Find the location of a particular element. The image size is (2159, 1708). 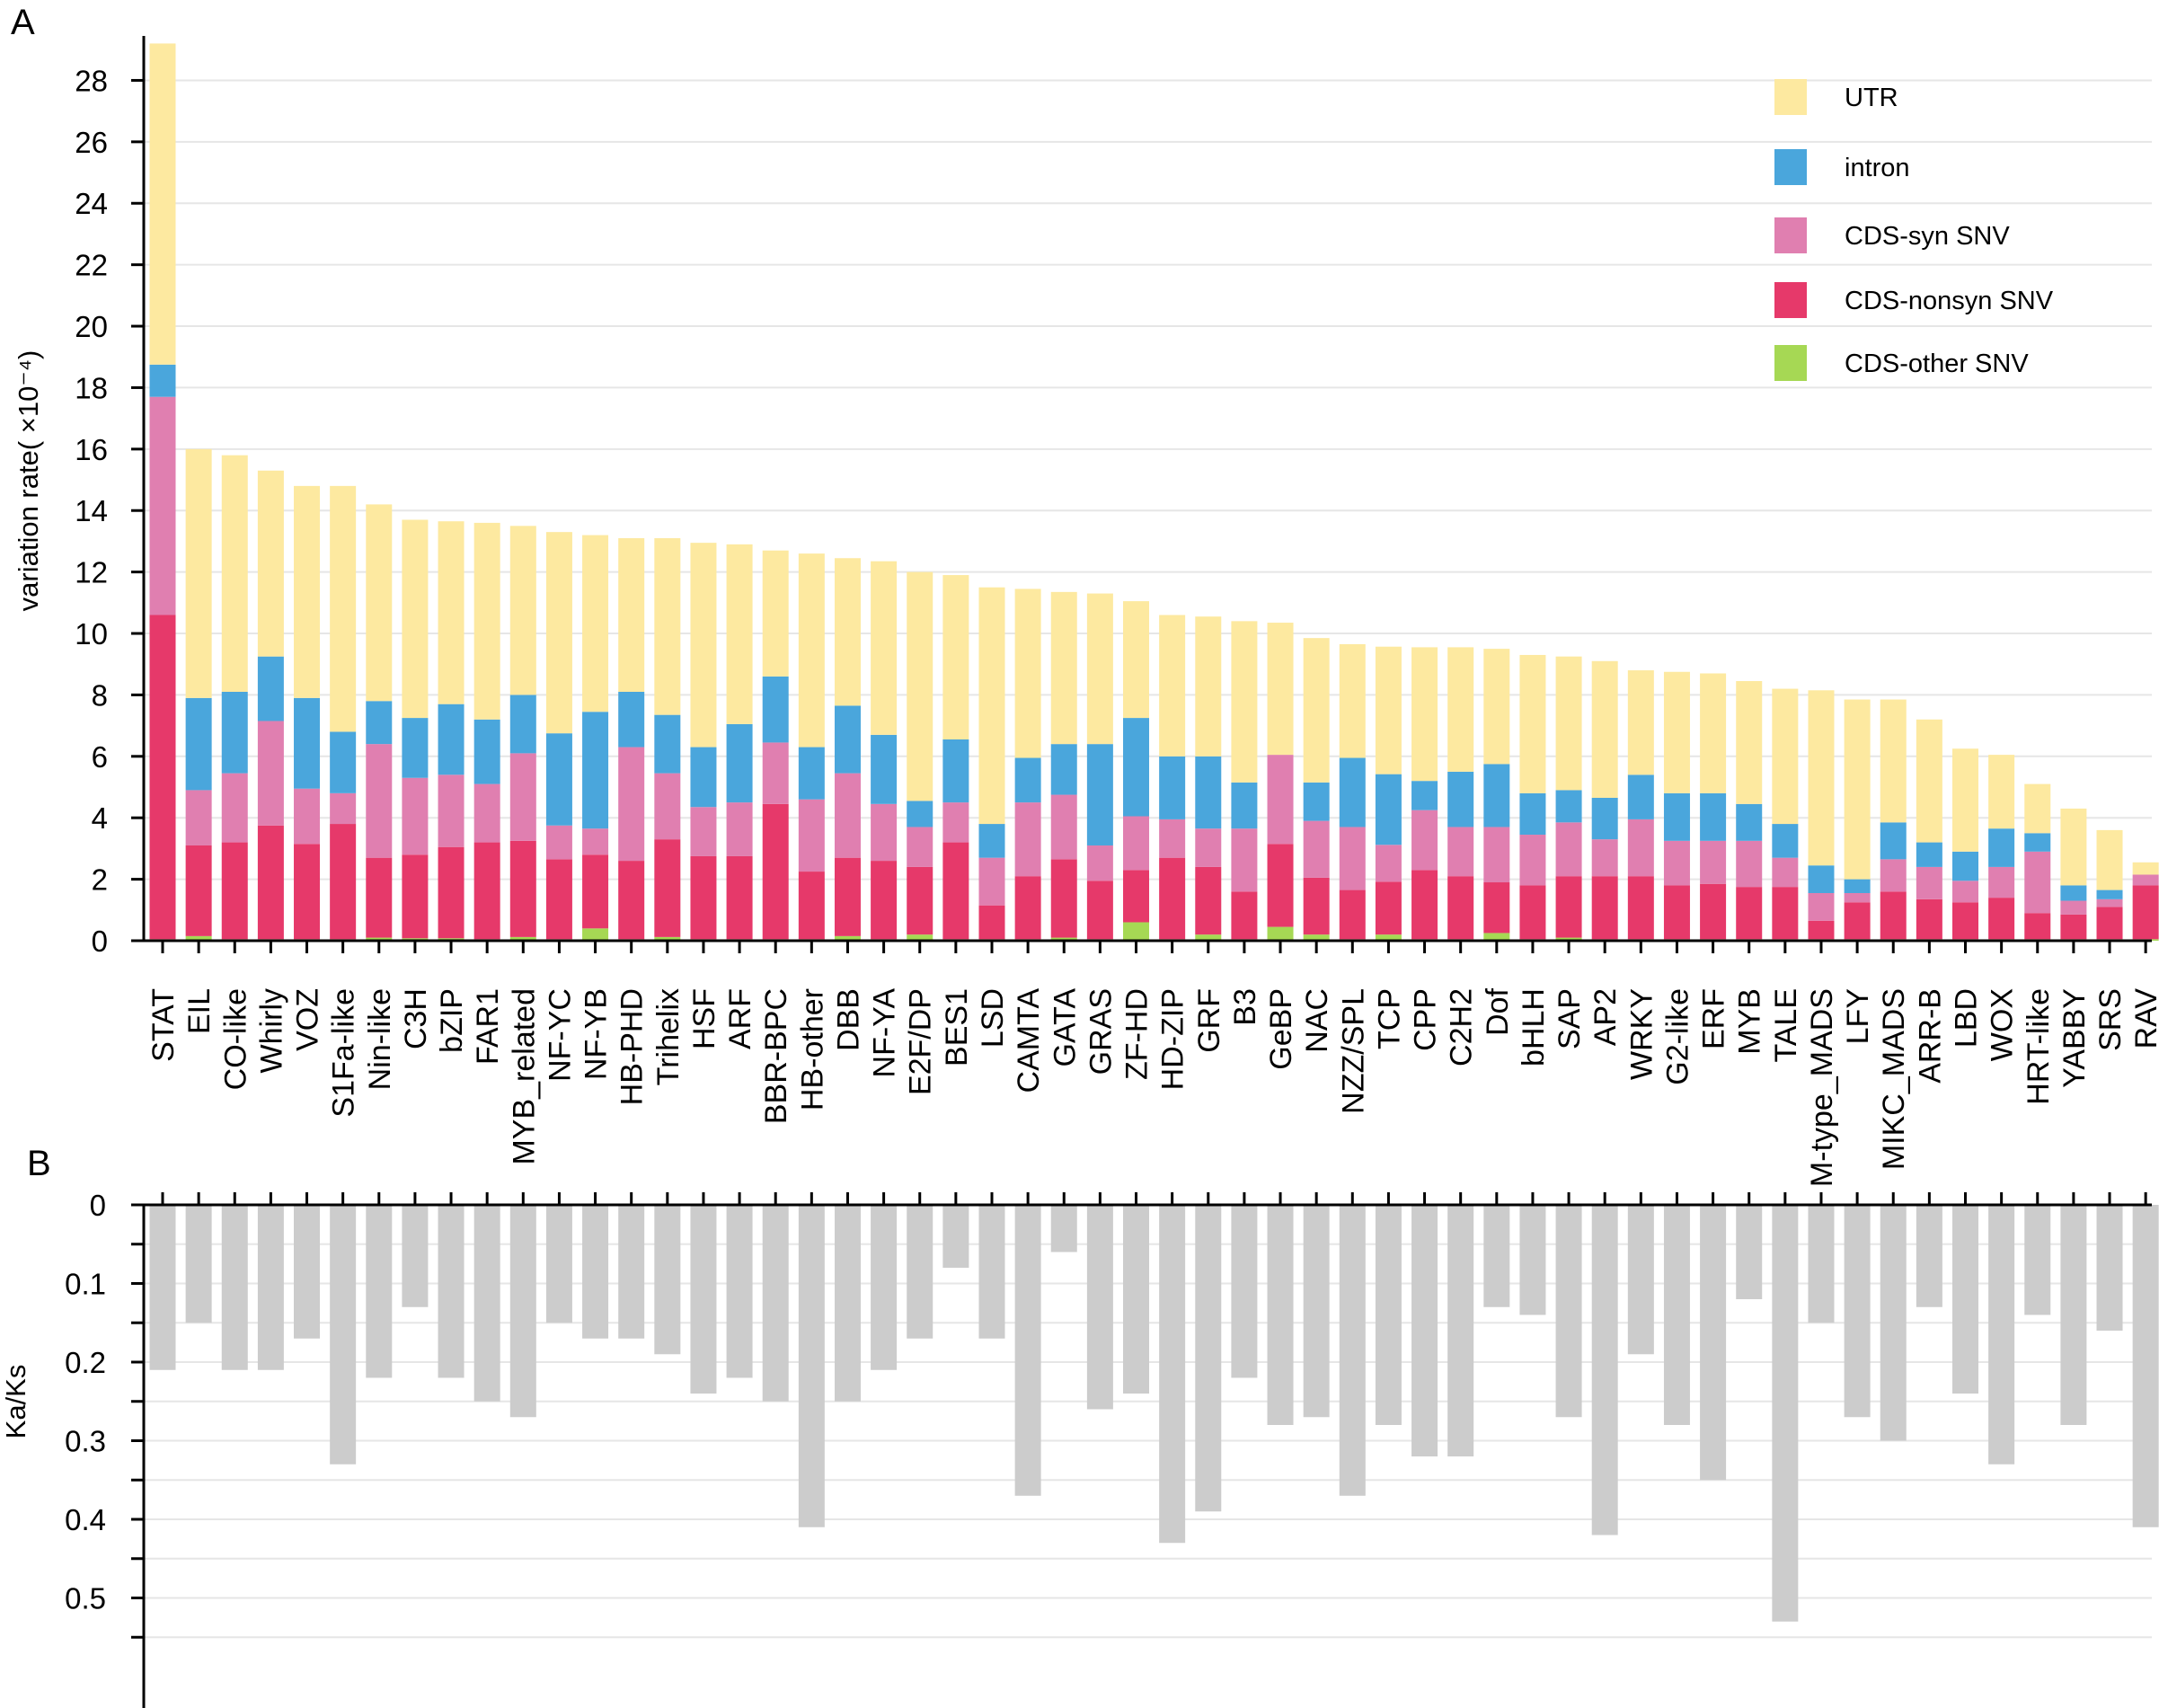

bar-cds-nonsyn-snv-gebp is located at coordinates (1280, 885).